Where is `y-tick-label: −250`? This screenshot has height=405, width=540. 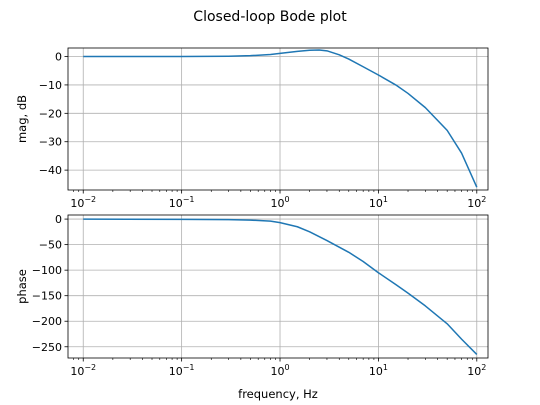
y-tick-label: −250 is located at coordinates (47, 347).